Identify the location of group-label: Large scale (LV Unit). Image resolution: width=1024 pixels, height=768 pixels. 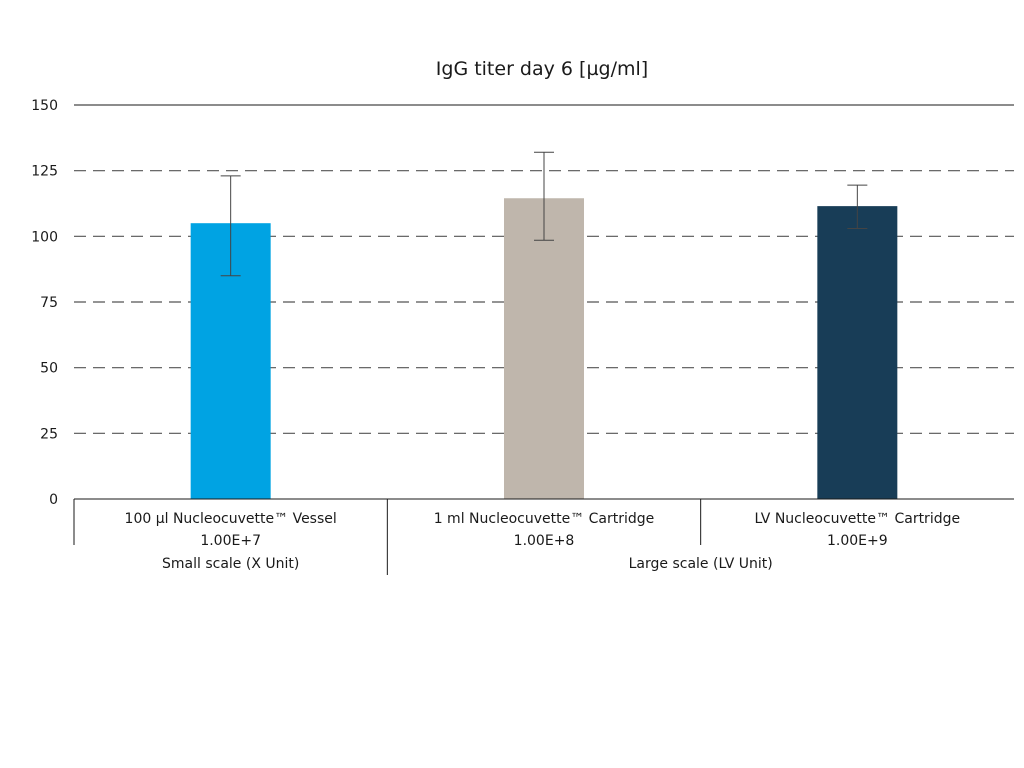
(701, 564).